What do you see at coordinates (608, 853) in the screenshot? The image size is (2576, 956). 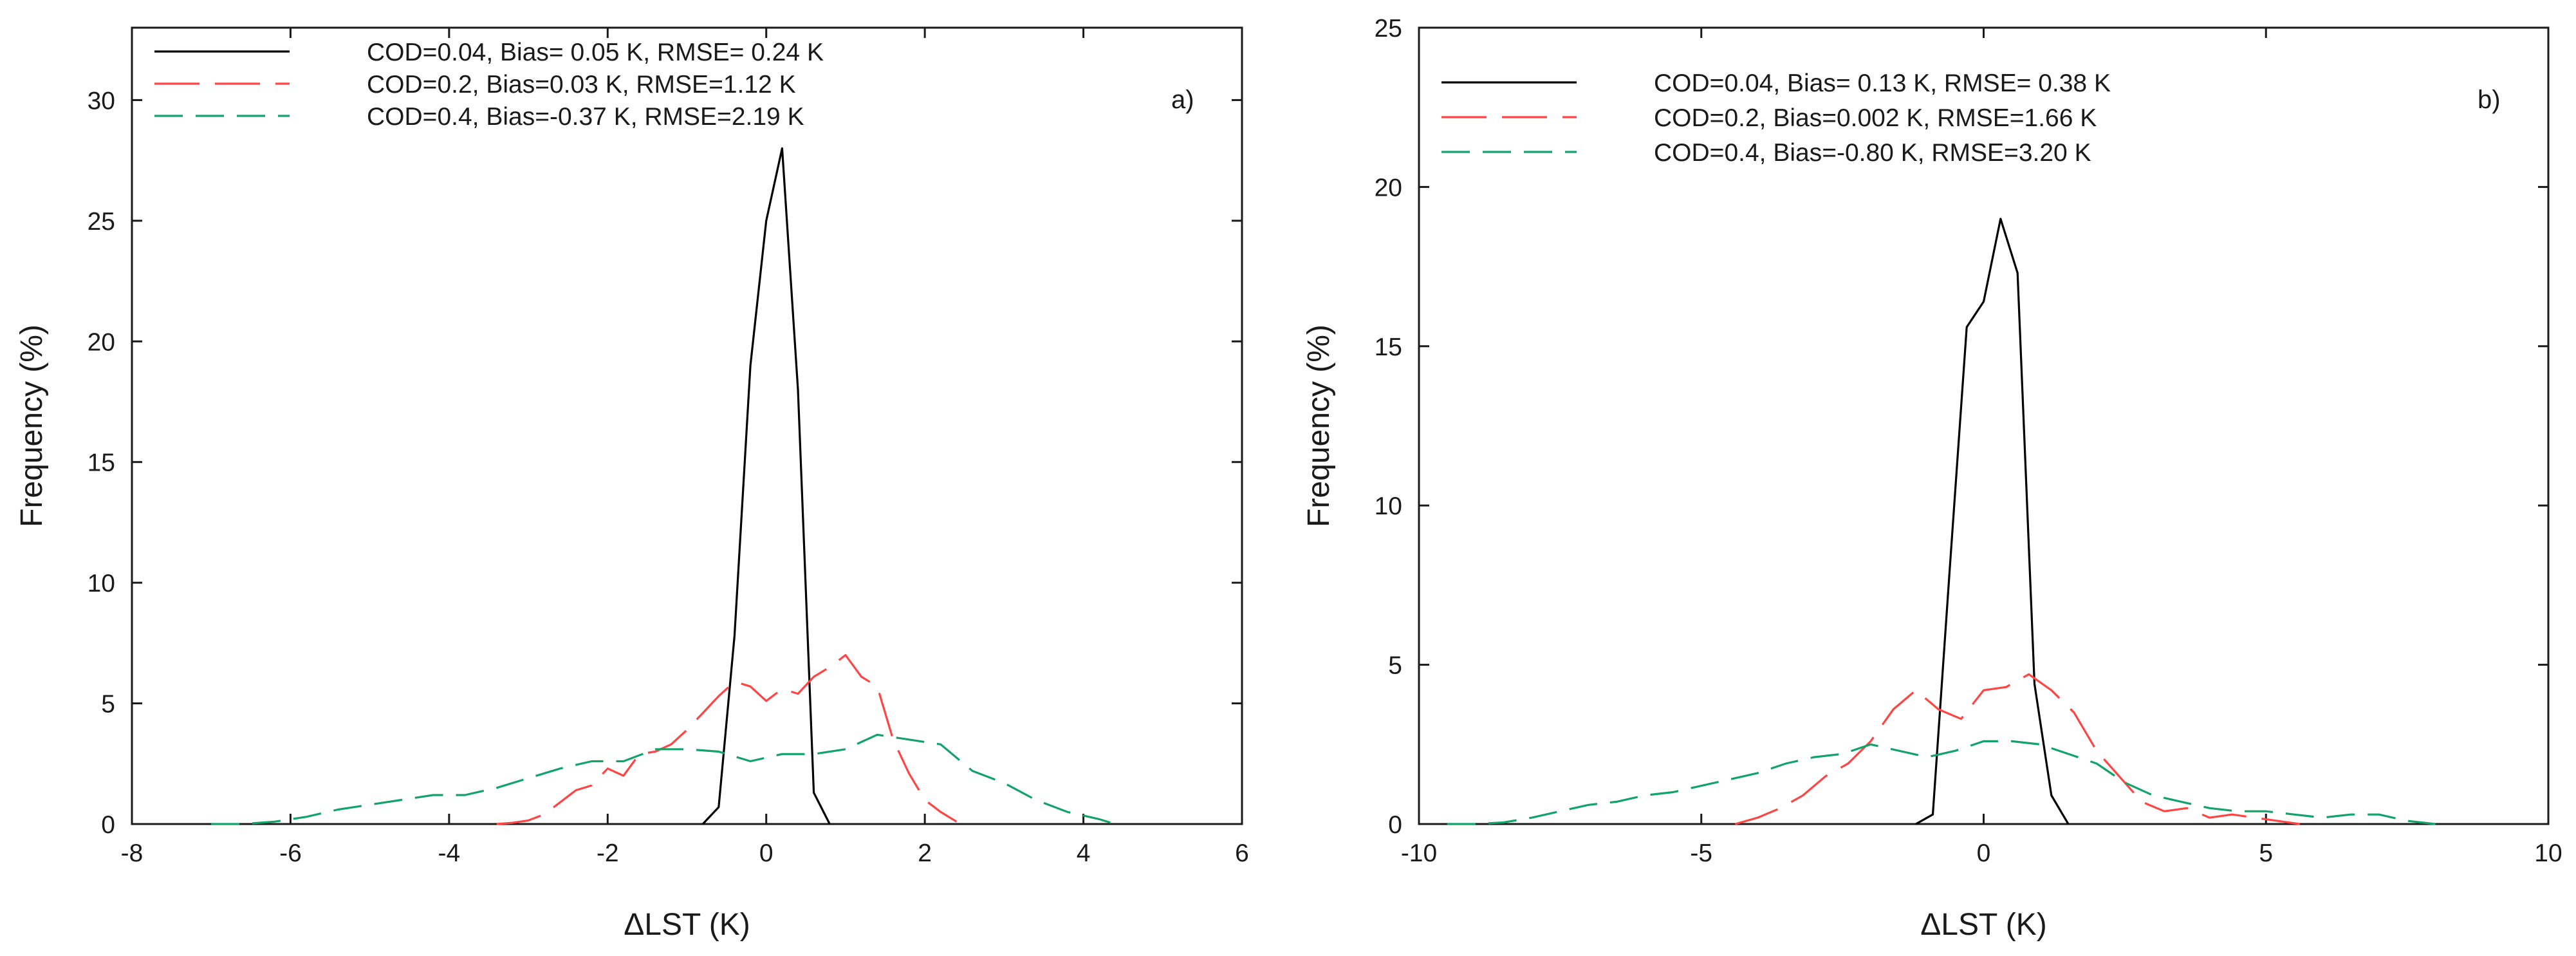 I see `x-tick-label: -2` at bounding box center [608, 853].